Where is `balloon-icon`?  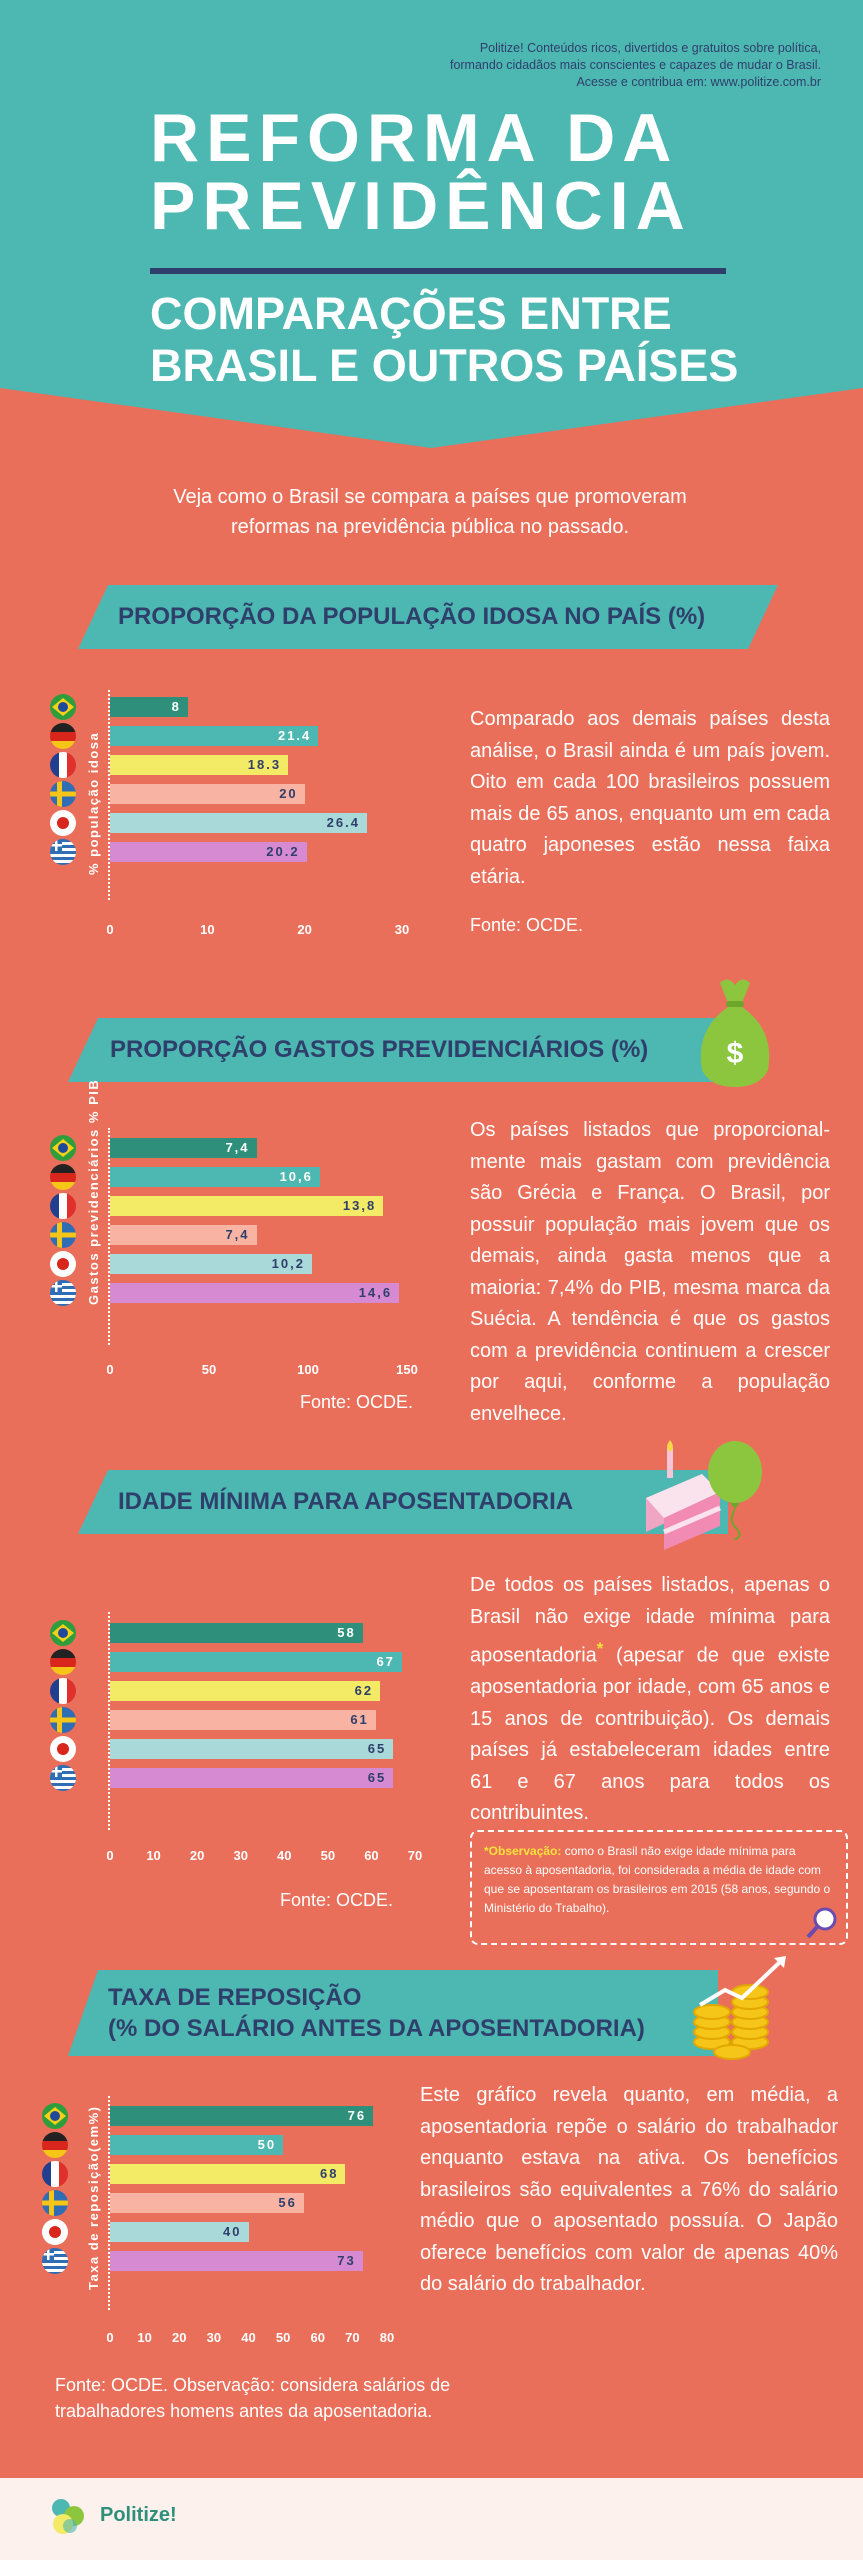 balloon-icon is located at coordinates (735, 1490).